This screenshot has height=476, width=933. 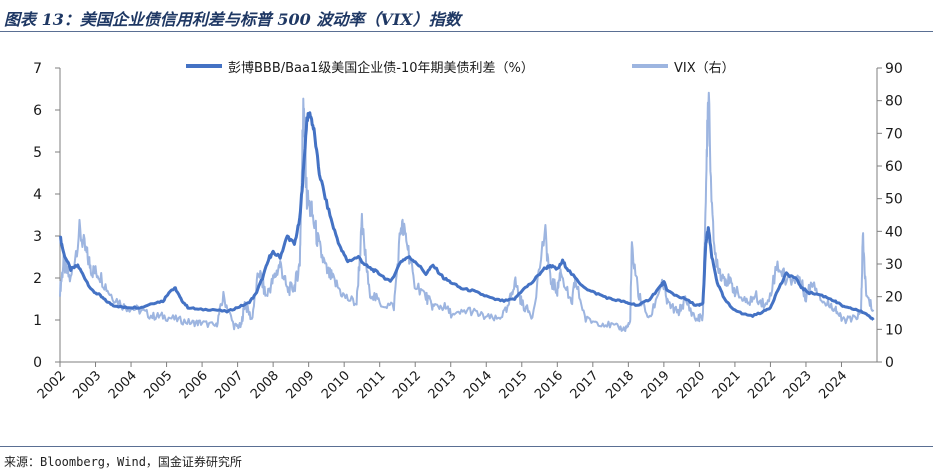 I want to click on y-right-tick-label: 20, so click(x=894, y=298).